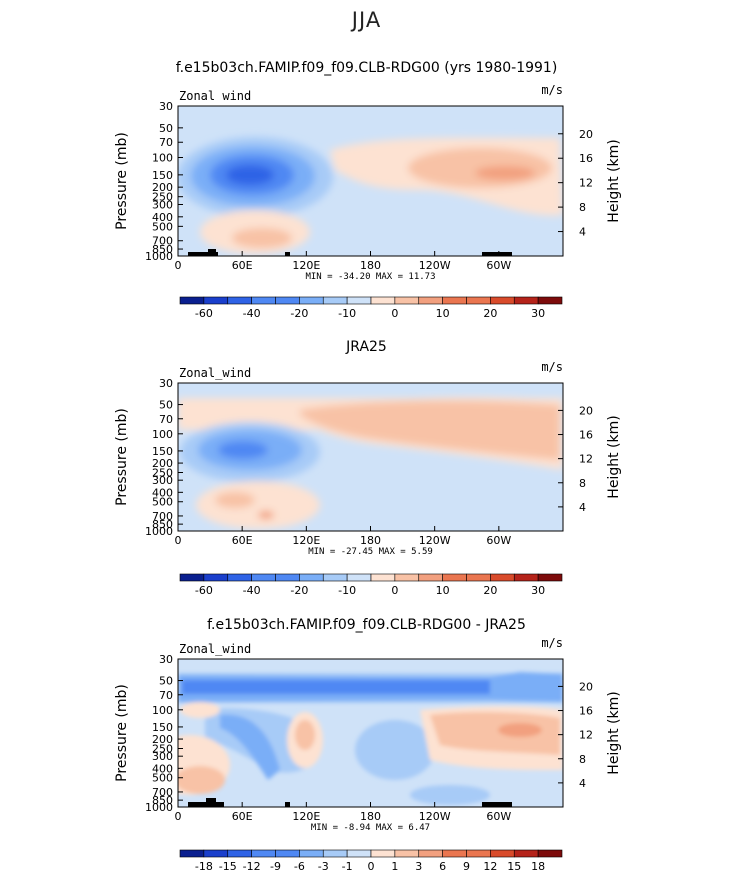  What do you see at coordinates (552, 90) in the screenshot?
I see `p1-units-label: m/s` at bounding box center [552, 90].